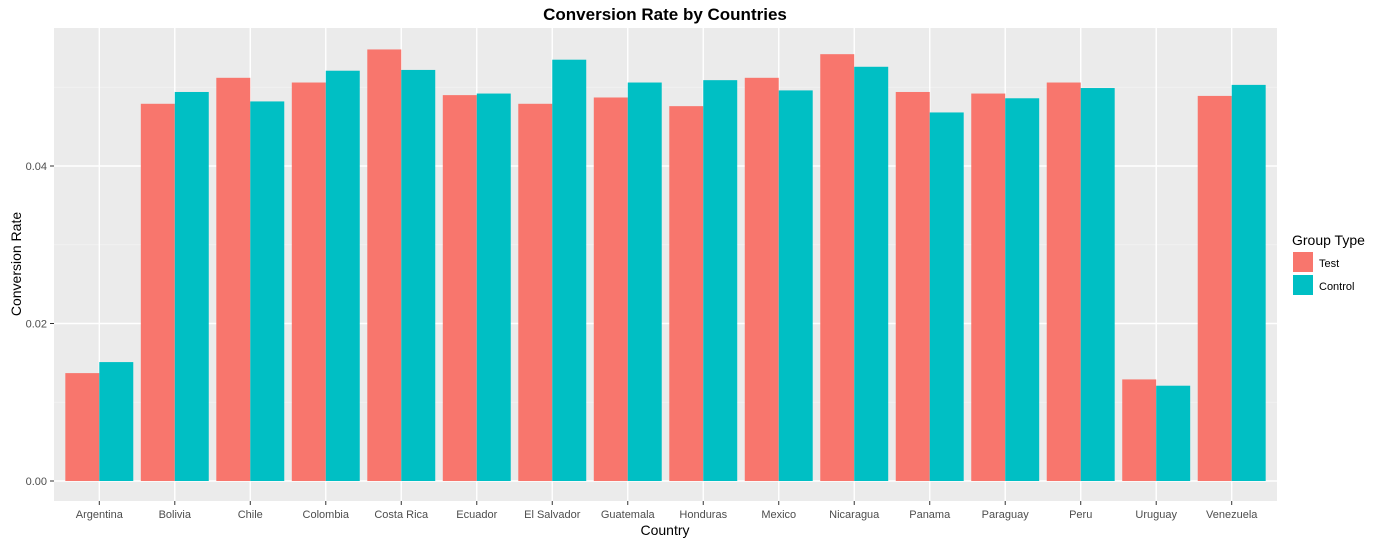 The width and height of the screenshot is (1394, 544). I want to click on bar-control-ecuador, so click(493, 287).